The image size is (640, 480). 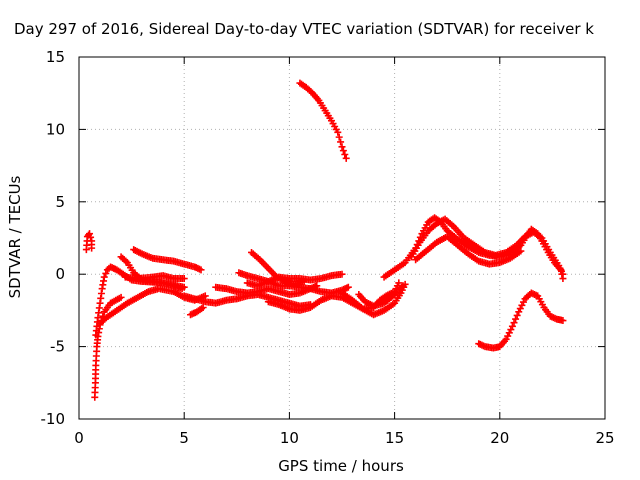 I want to click on x-tick-label: 20, so click(x=499, y=438).